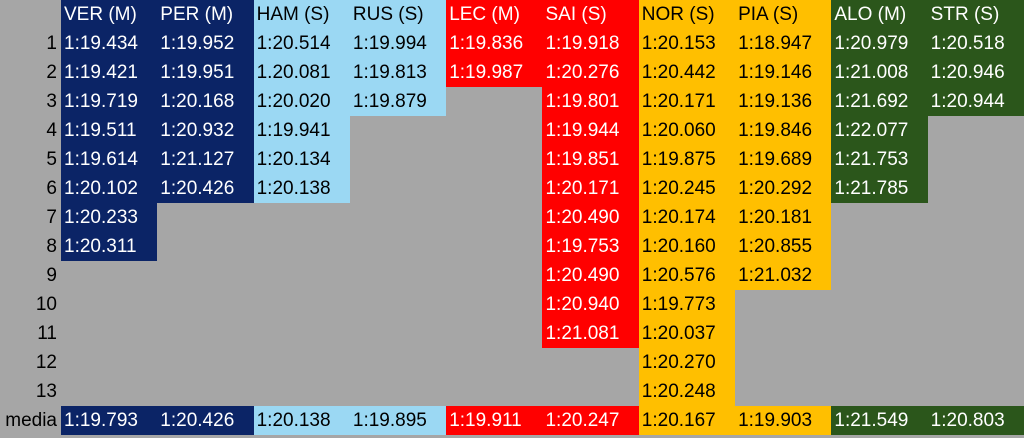 The image size is (1024, 438). What do you see at coordinates (301, 420) in the screenshot?
I see `average-time-cell: 1:20.138` at bounding box center [301, 420].